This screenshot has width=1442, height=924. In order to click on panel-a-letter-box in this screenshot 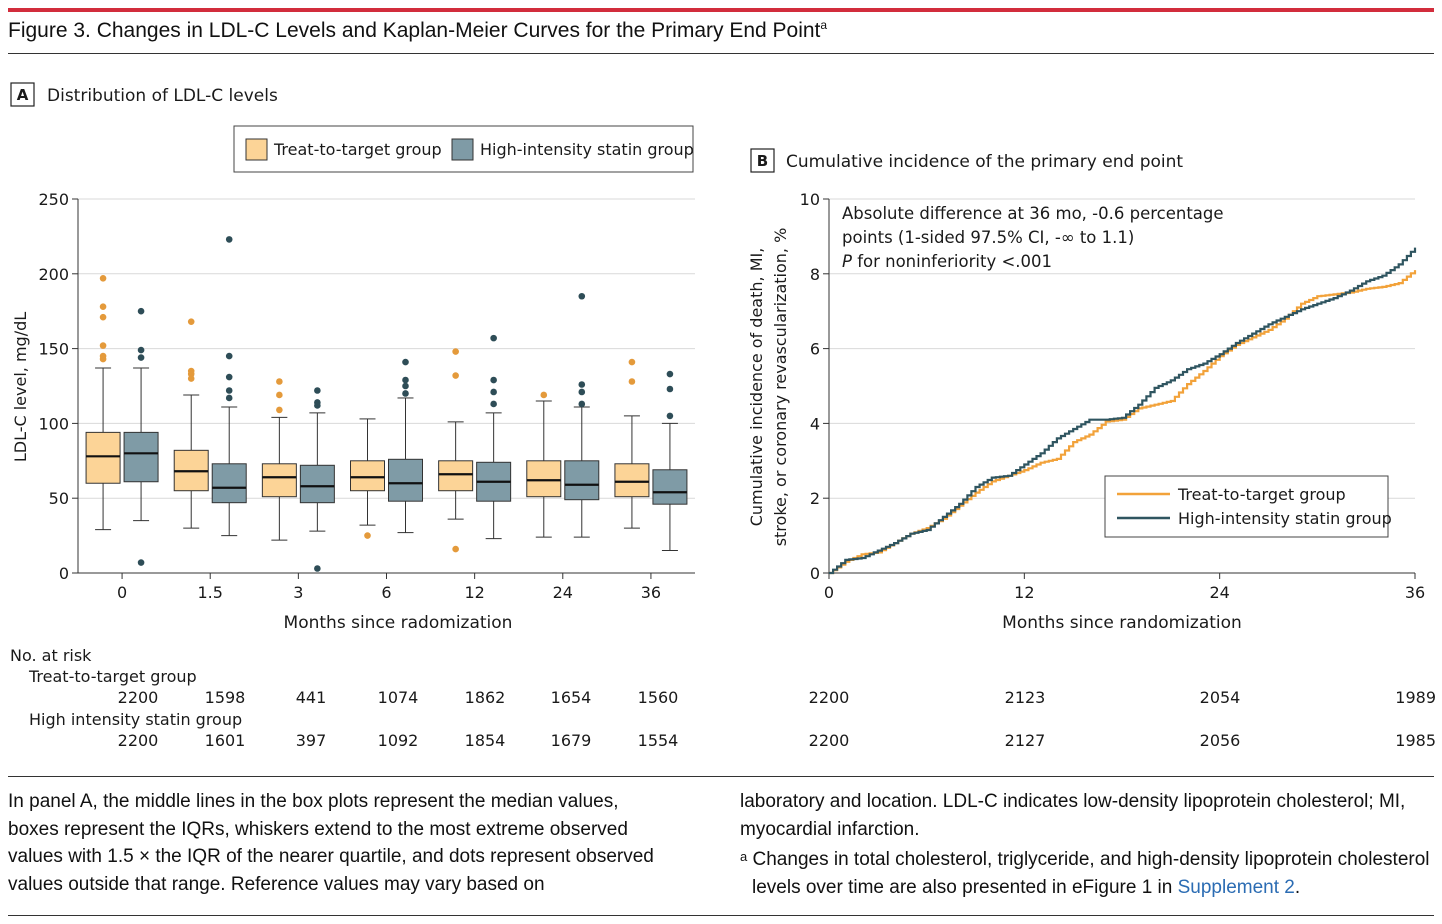, I will do `click(22, 94)`.